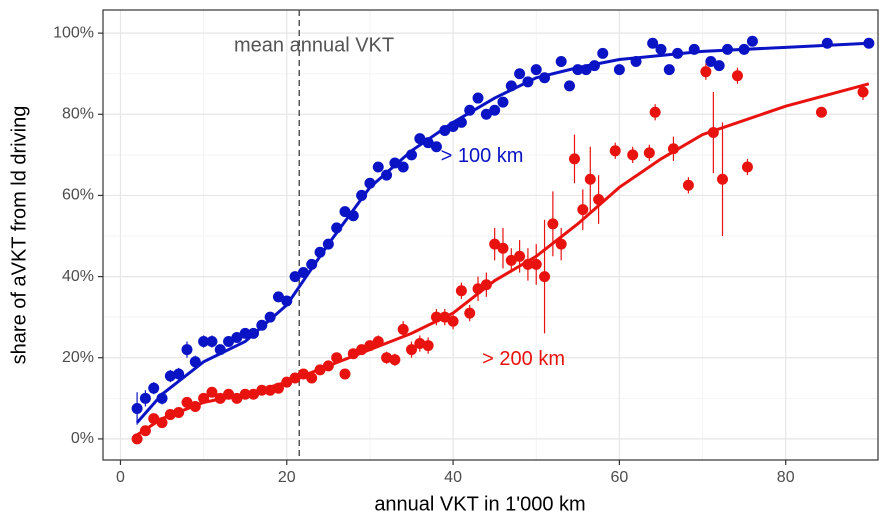 The image size is (890, 525). What do you see at coordinates (523, 359) in the screenshot?
I see `series-label: > 200 km` at bounding box center [523, 359].